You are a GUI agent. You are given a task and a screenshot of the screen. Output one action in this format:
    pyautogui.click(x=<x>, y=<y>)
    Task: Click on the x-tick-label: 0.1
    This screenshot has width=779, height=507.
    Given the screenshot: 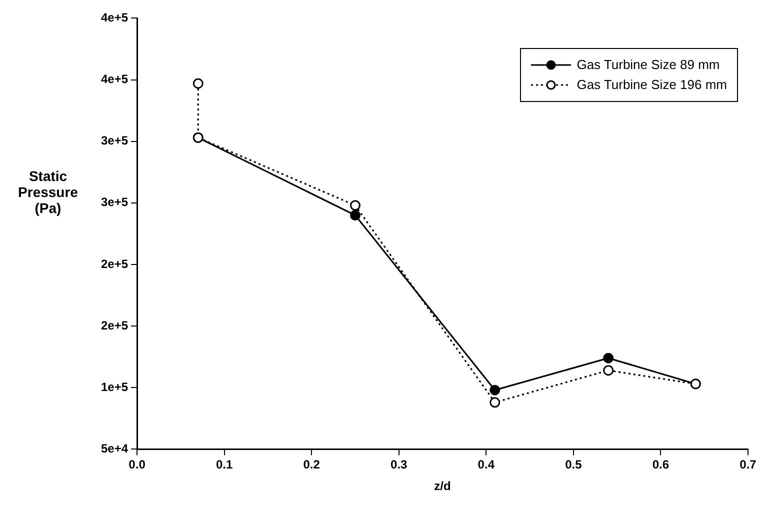 What is the action you would take?
    pyautogui.click(x=224, y=465)
    